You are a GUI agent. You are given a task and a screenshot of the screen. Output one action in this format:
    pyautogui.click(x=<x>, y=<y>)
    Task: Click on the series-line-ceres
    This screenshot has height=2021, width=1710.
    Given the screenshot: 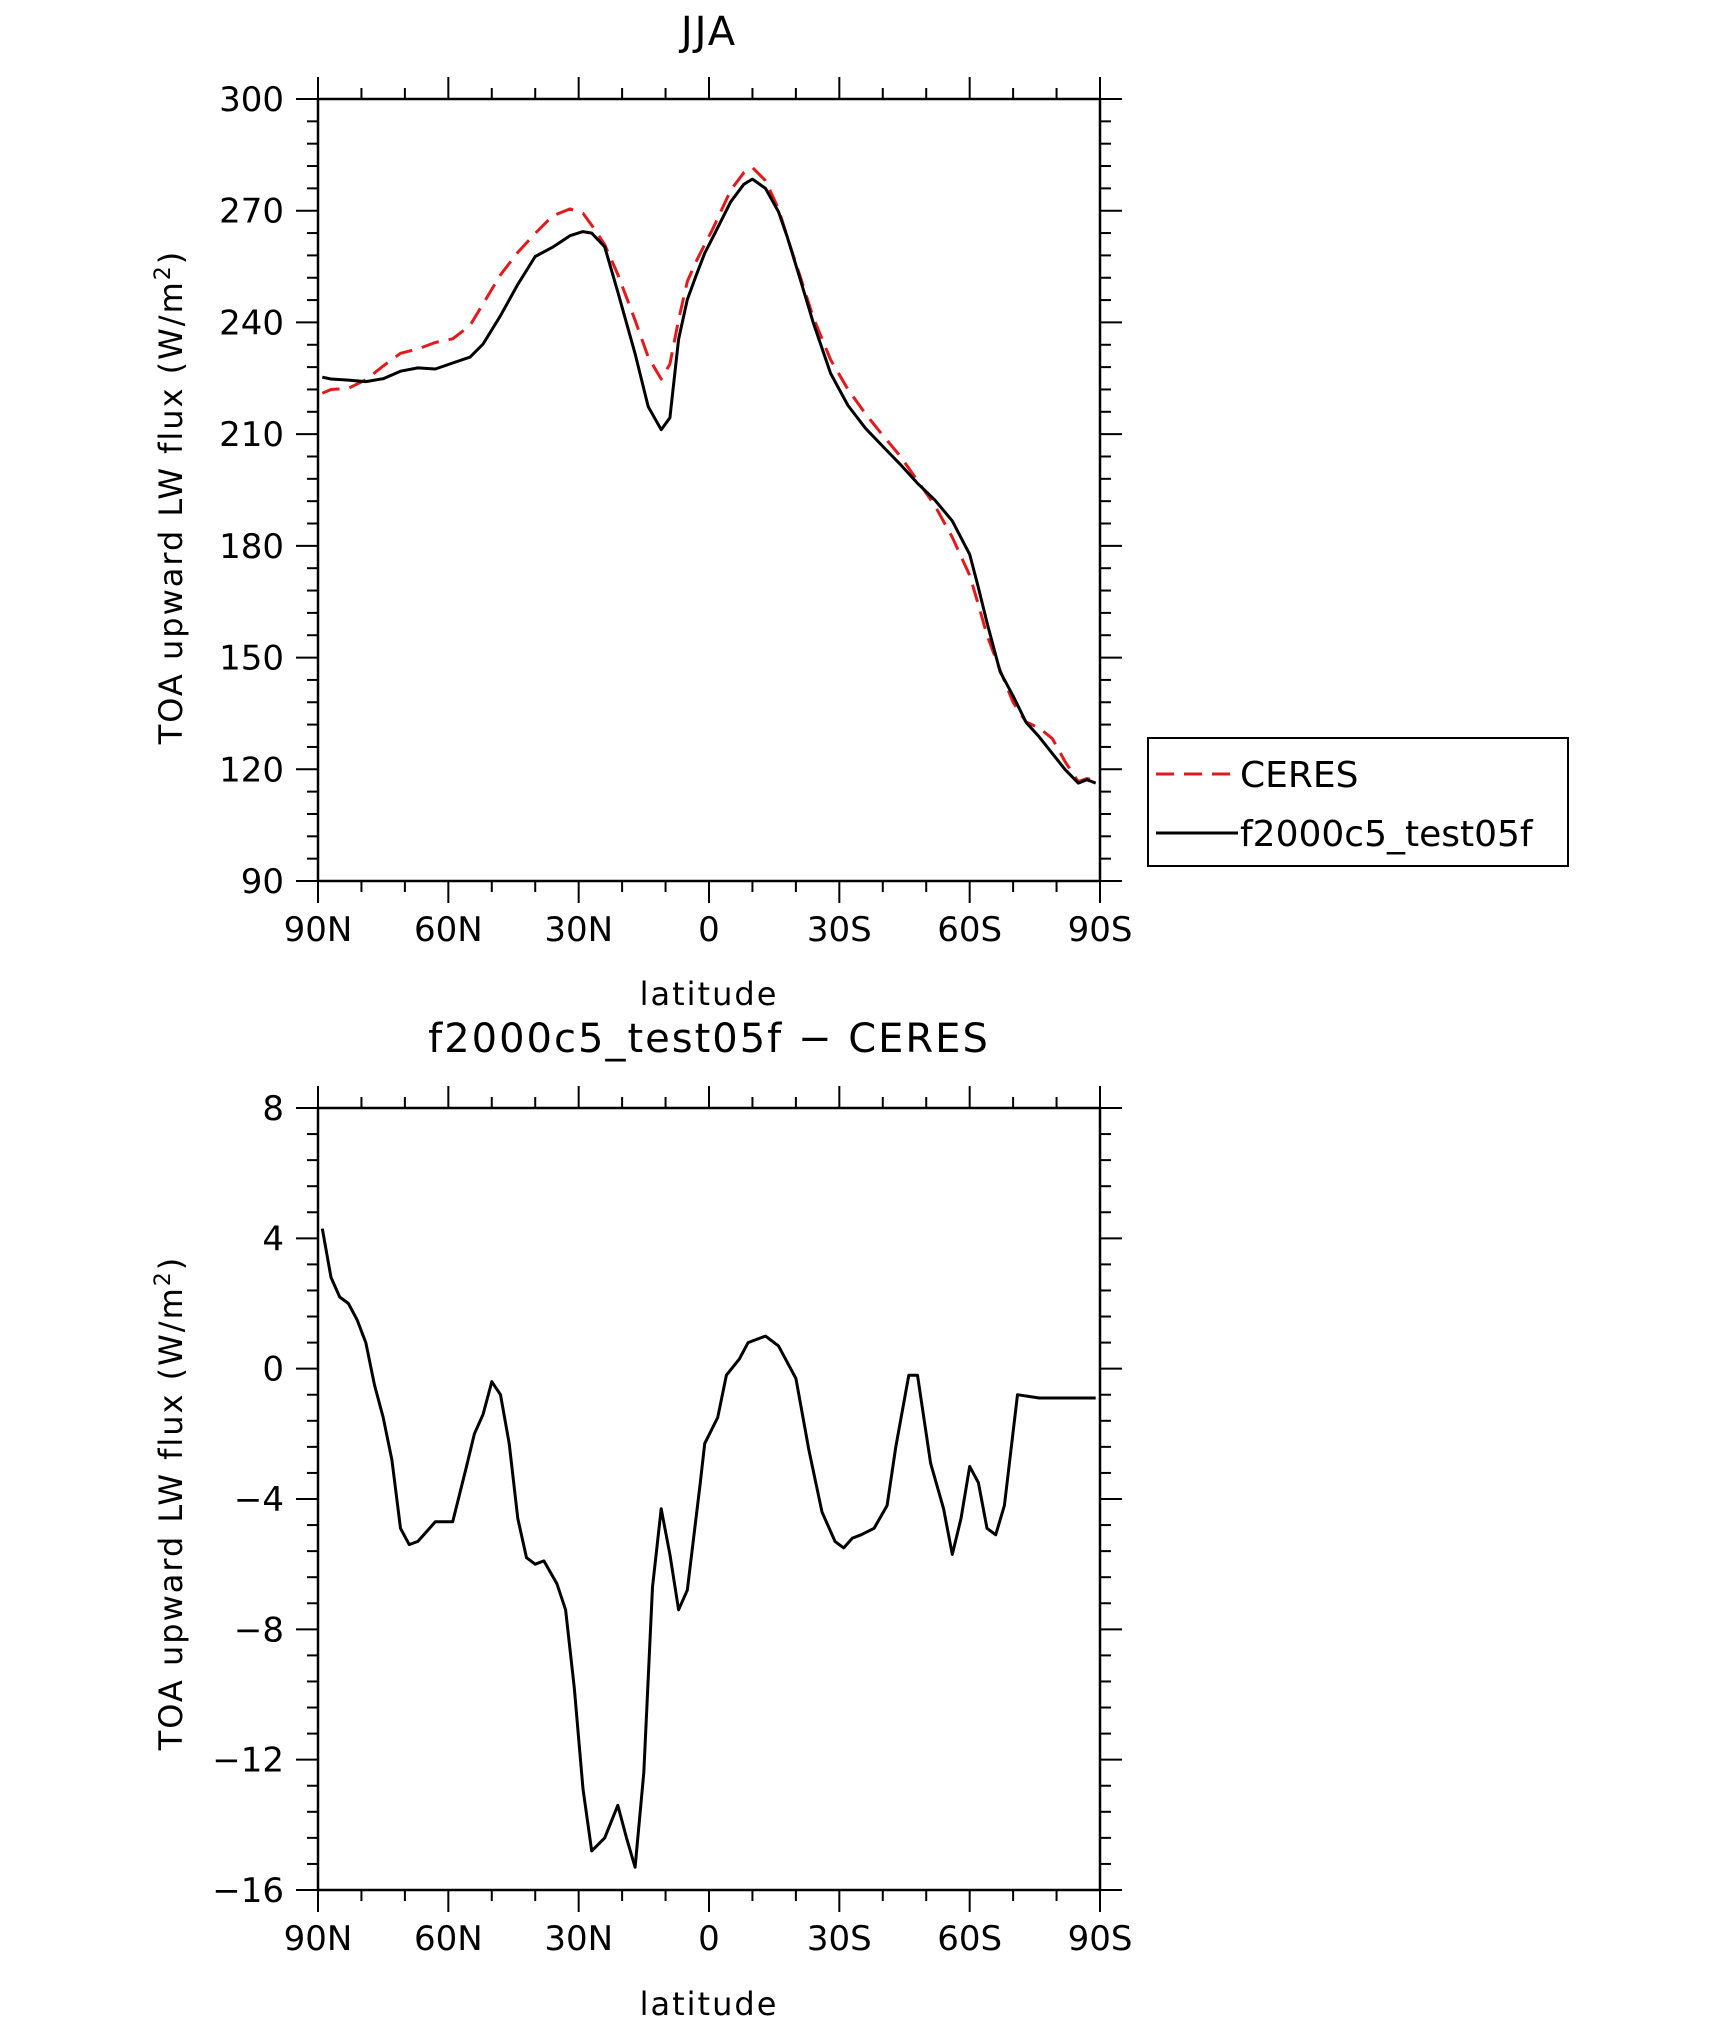 What is the action you would take?
    pyautogui.click(x=709, y=475)
    